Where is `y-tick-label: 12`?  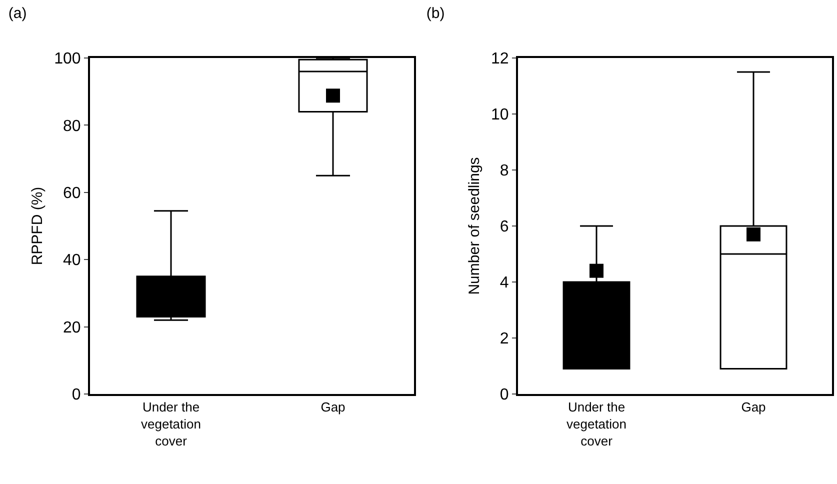
y-tick-label: 12 is located at coordinates (500, 59).